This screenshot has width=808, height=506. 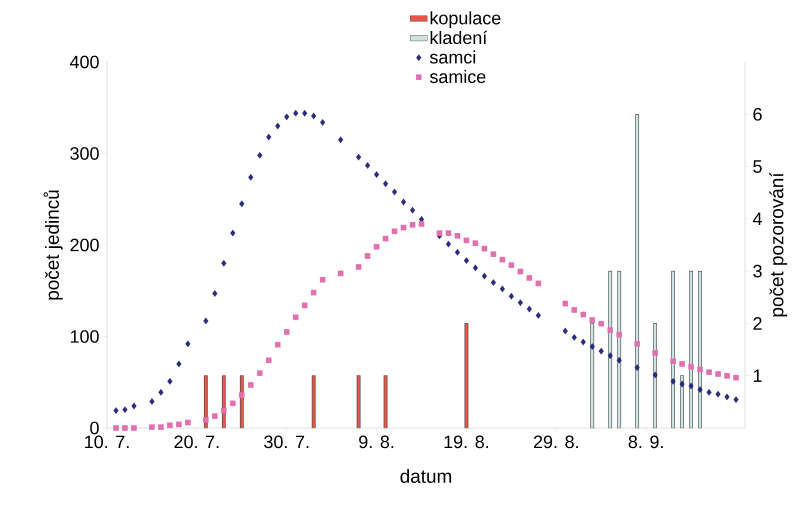 I want to click on legend-label: samice, so click(x=458, y=77).